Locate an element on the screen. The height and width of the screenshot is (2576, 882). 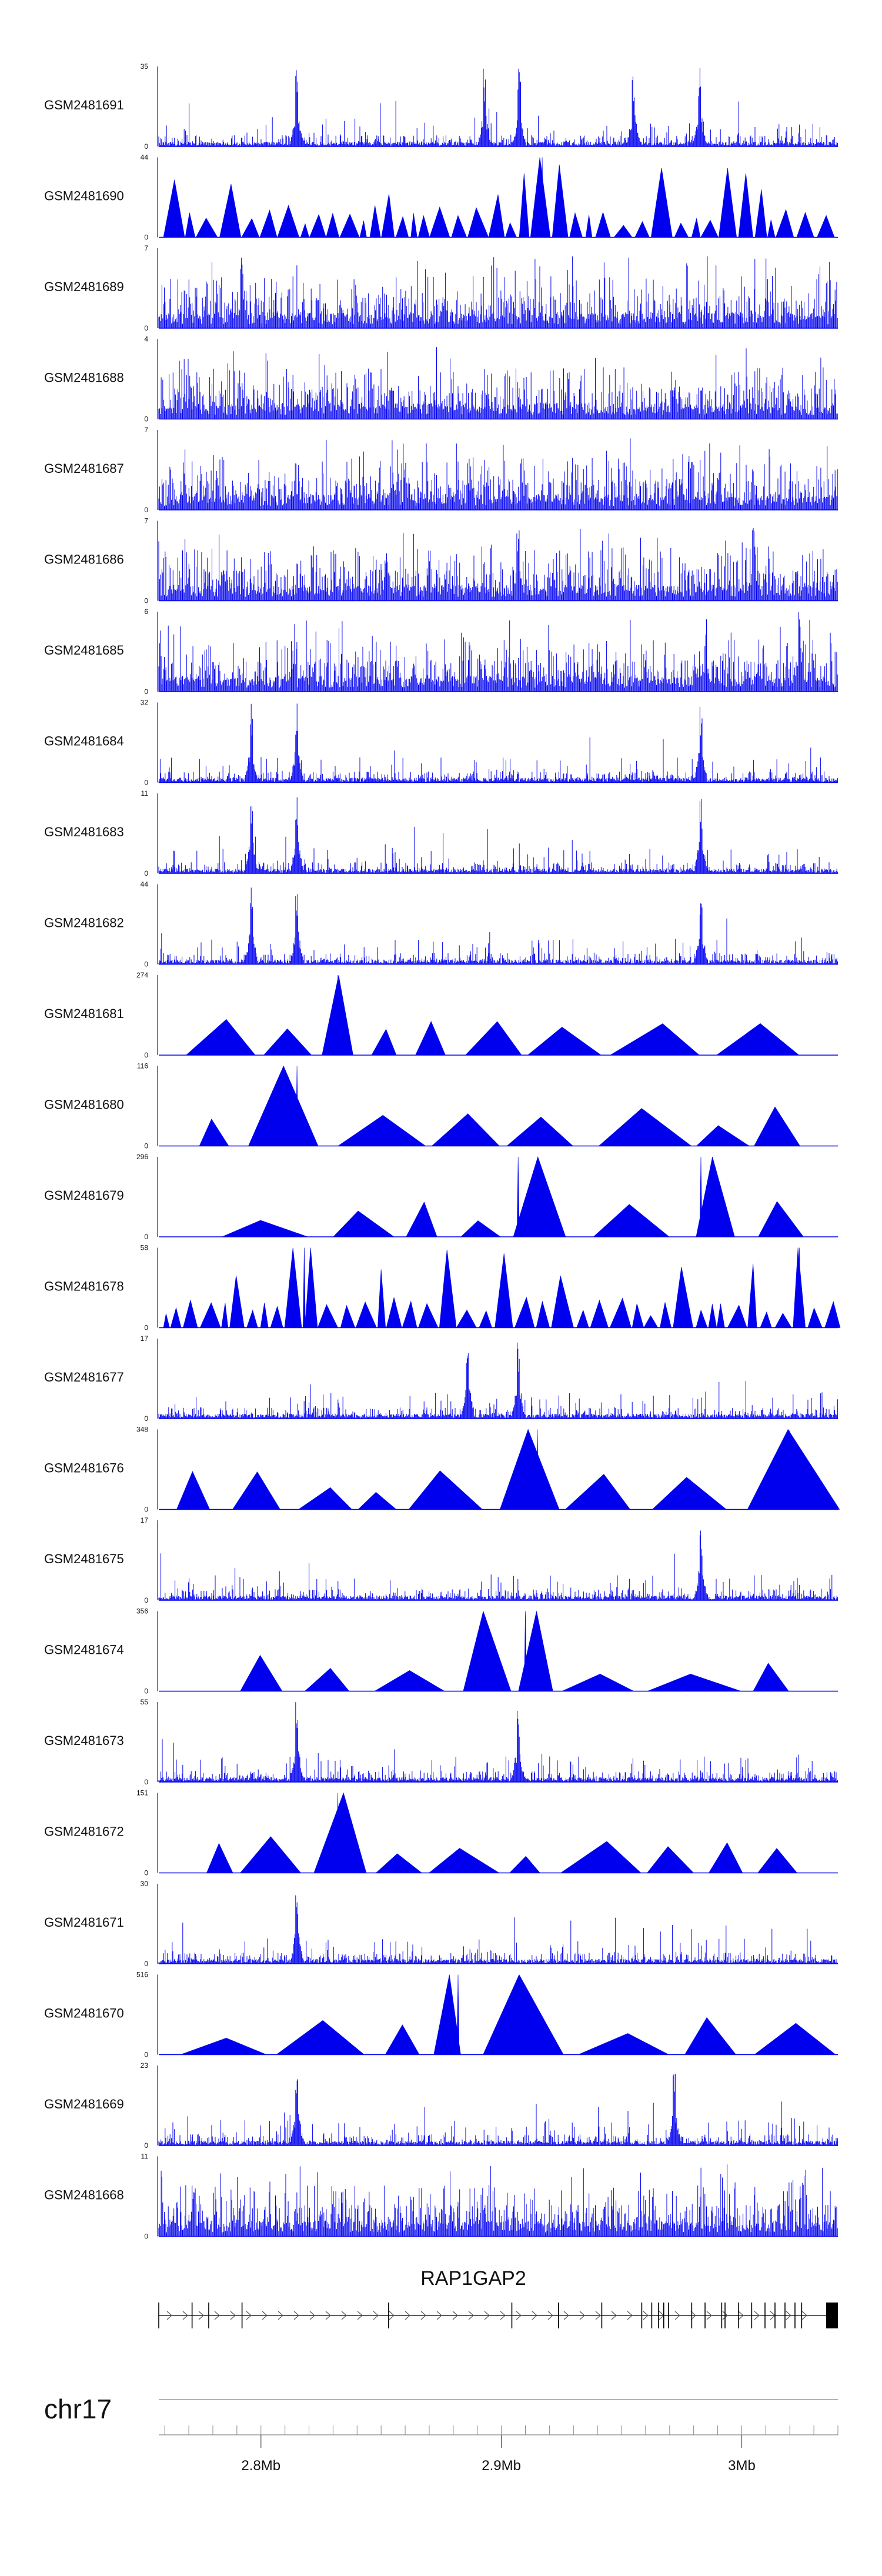
track-GSM2481670: GSM2481670 516 0 is located at coordinates (441, 2015).